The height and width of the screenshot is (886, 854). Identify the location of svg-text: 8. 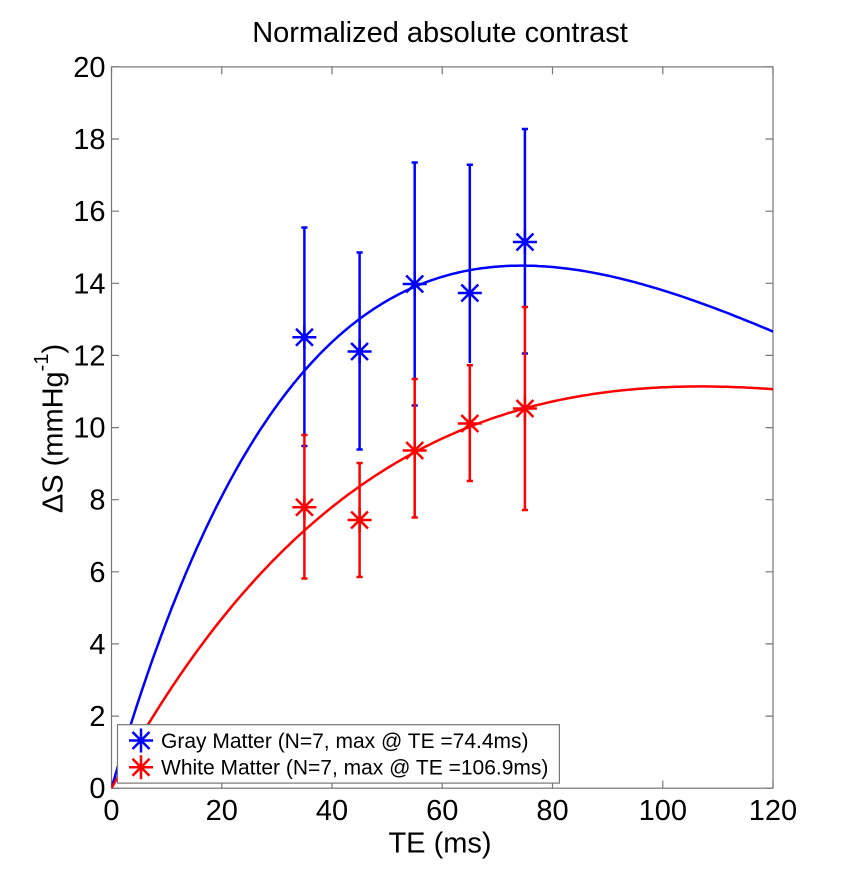
(97, 501).